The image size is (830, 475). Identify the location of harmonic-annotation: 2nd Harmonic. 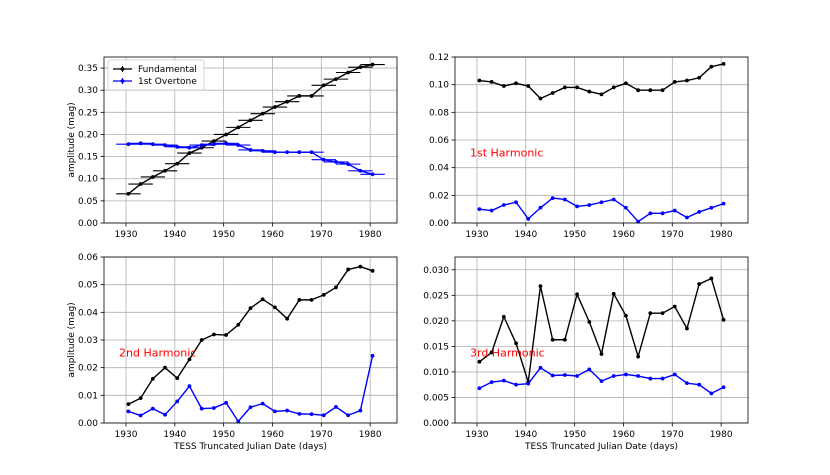
(157, 353).